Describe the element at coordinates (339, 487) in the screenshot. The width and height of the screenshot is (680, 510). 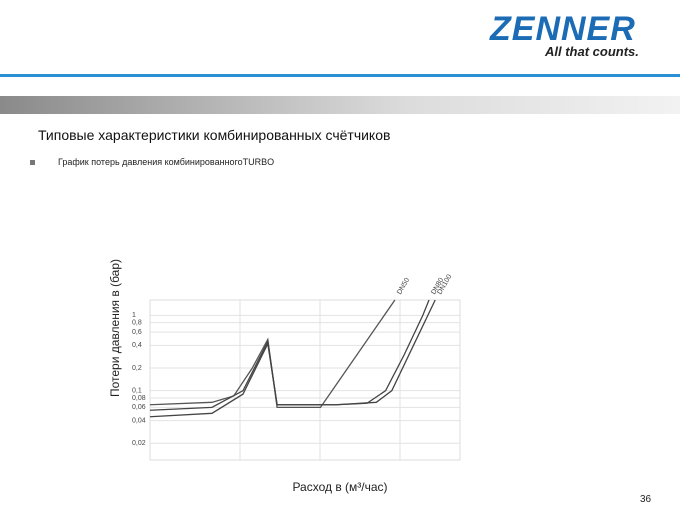
I see `x-axis-label: Расход в (м³/час)` at that location.